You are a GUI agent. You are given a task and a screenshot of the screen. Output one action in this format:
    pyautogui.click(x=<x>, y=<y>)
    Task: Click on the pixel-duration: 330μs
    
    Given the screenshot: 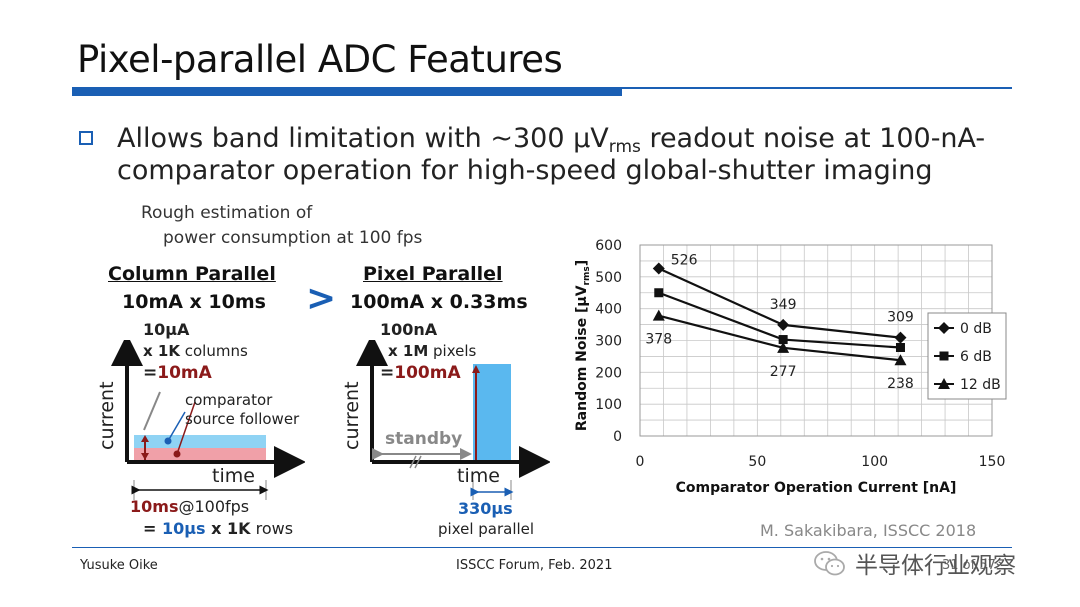 What is the action you would take?
    pyautogui.click(x=485, y=508)
    